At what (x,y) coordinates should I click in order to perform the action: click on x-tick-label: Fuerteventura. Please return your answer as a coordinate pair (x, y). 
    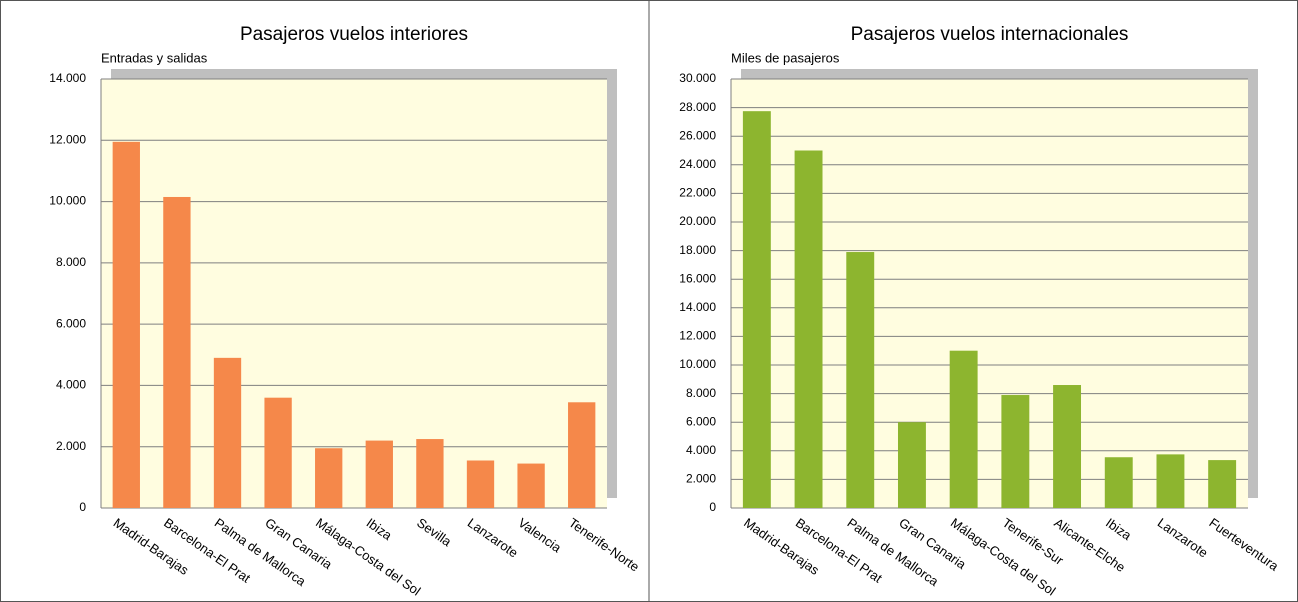
    Looking at the image, I should click on (1244, 544).